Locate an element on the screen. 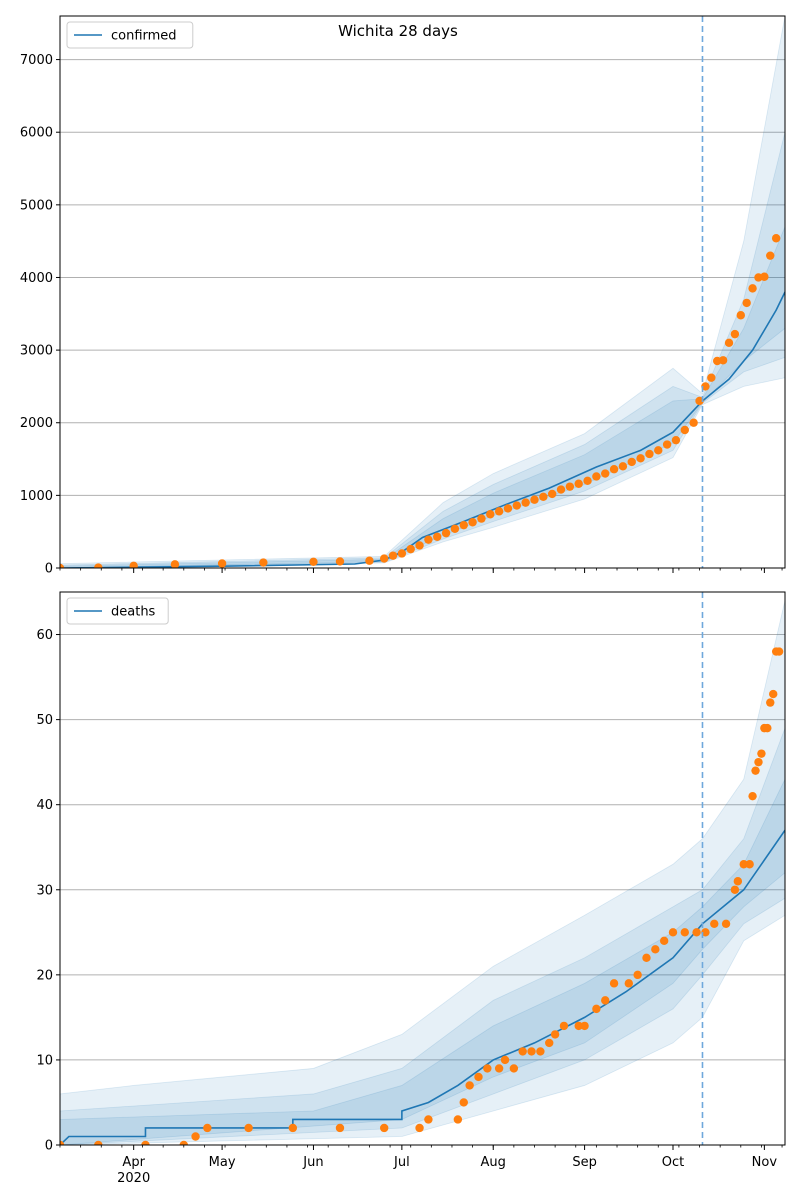 The height and width of the screenshot is (1200, 800). x-tick-sublabel: 2020 is located at coordinates (133, 1178).